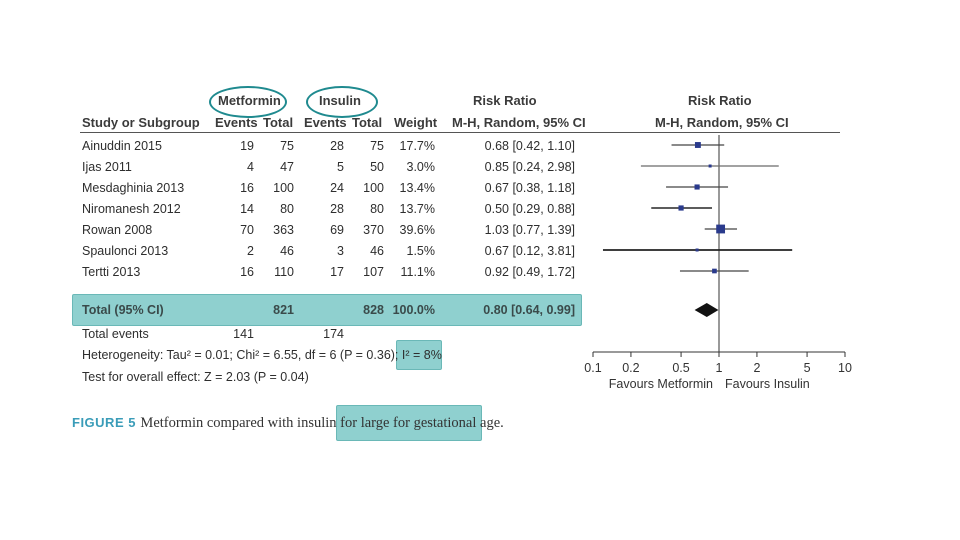 The height and width of the screenshot is (540, 960). I want to click on met-total: 80, so click(287, 209).